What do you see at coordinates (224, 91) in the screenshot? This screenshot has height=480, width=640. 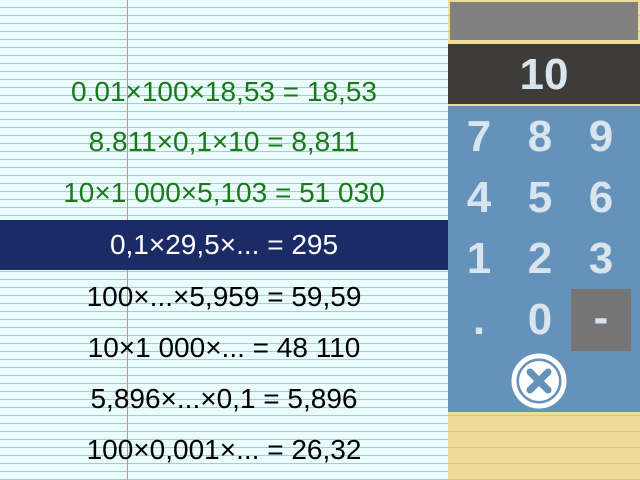 I see `exercise-row-1: 0.01×100×18,53 = 18,53` at bounding box center [224, 91].